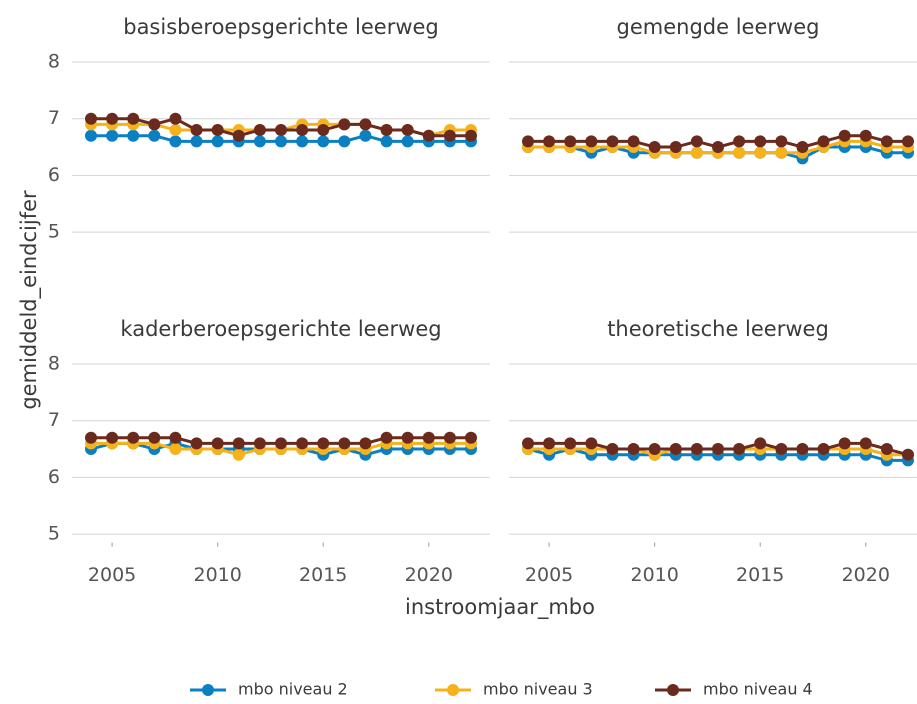 This screenshot has width=917, height=704. What do you see at coordinates (538, 689) in the screenshot?
I see `legend-label: mbo niveau 3` at bounding box center [538, 689].